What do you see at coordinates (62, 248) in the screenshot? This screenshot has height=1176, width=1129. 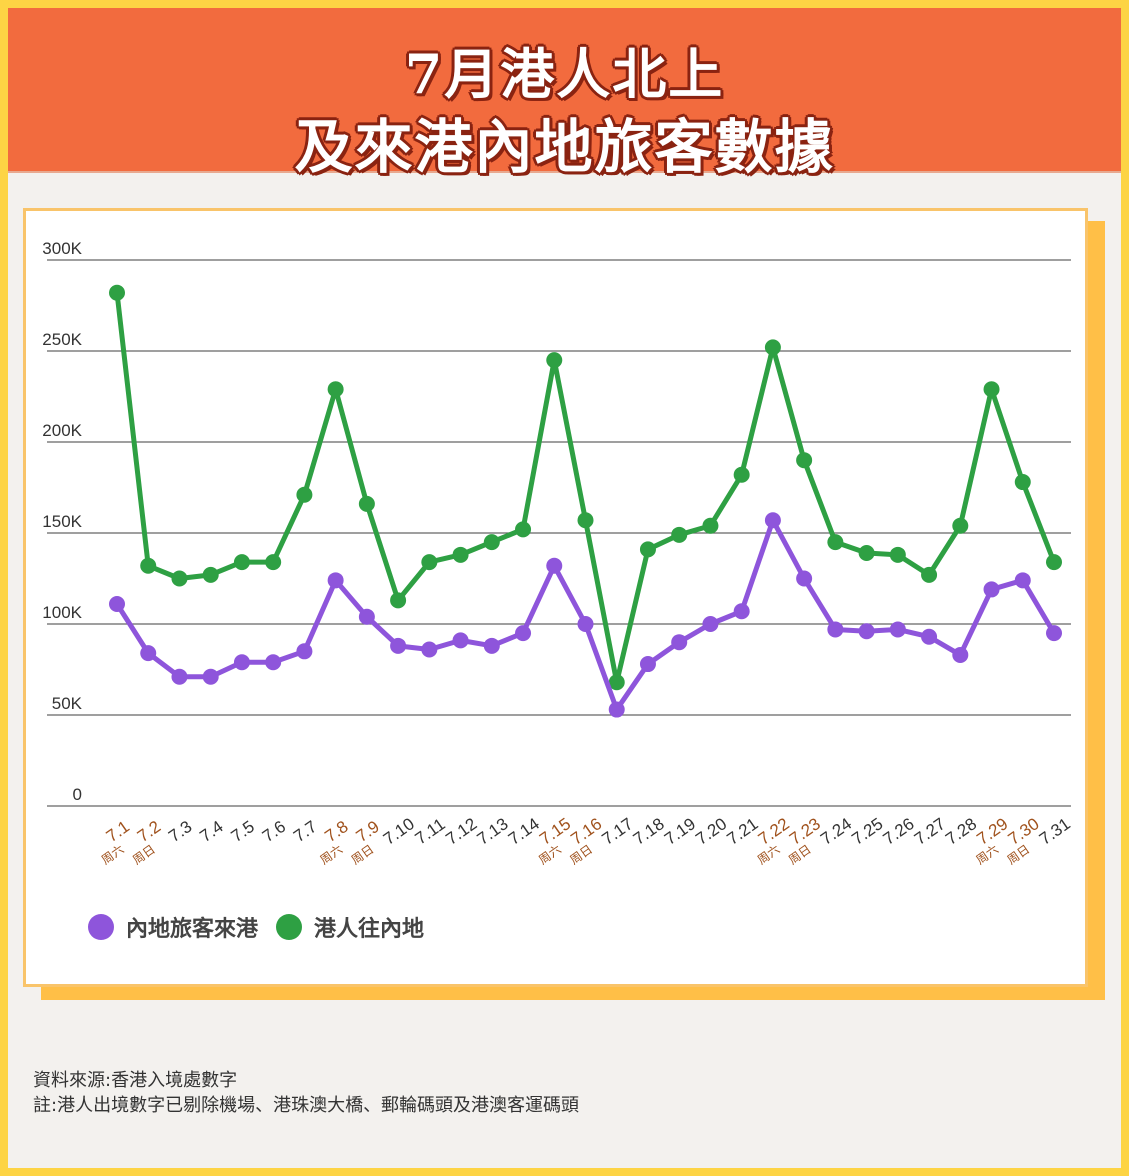 I see `y-tick-label: 300K` at bounding box center [62, 248].